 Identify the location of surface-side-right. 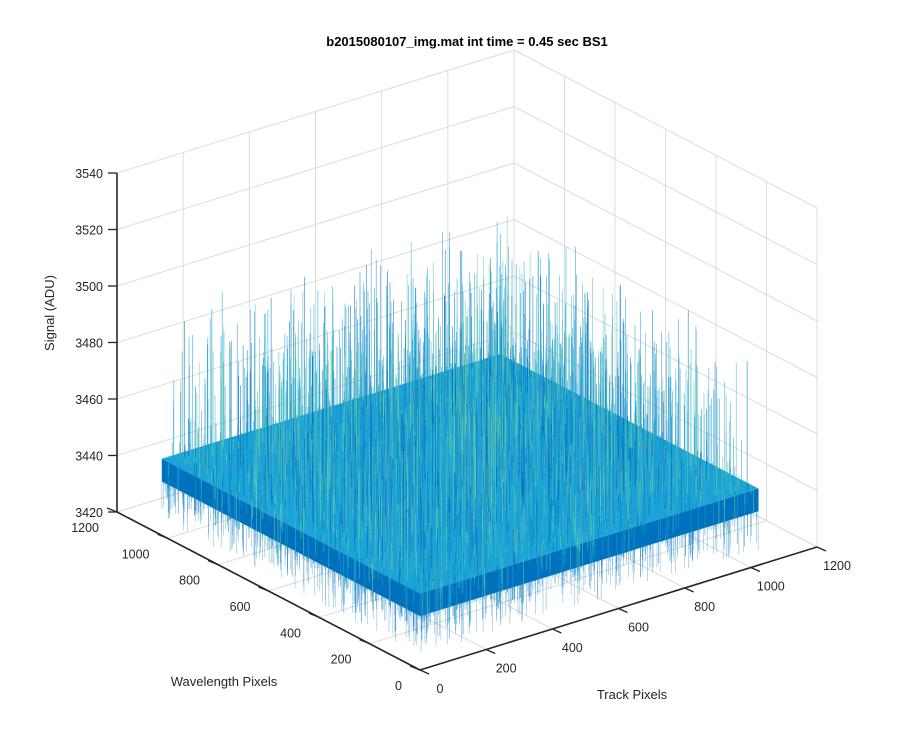
(589, 552).